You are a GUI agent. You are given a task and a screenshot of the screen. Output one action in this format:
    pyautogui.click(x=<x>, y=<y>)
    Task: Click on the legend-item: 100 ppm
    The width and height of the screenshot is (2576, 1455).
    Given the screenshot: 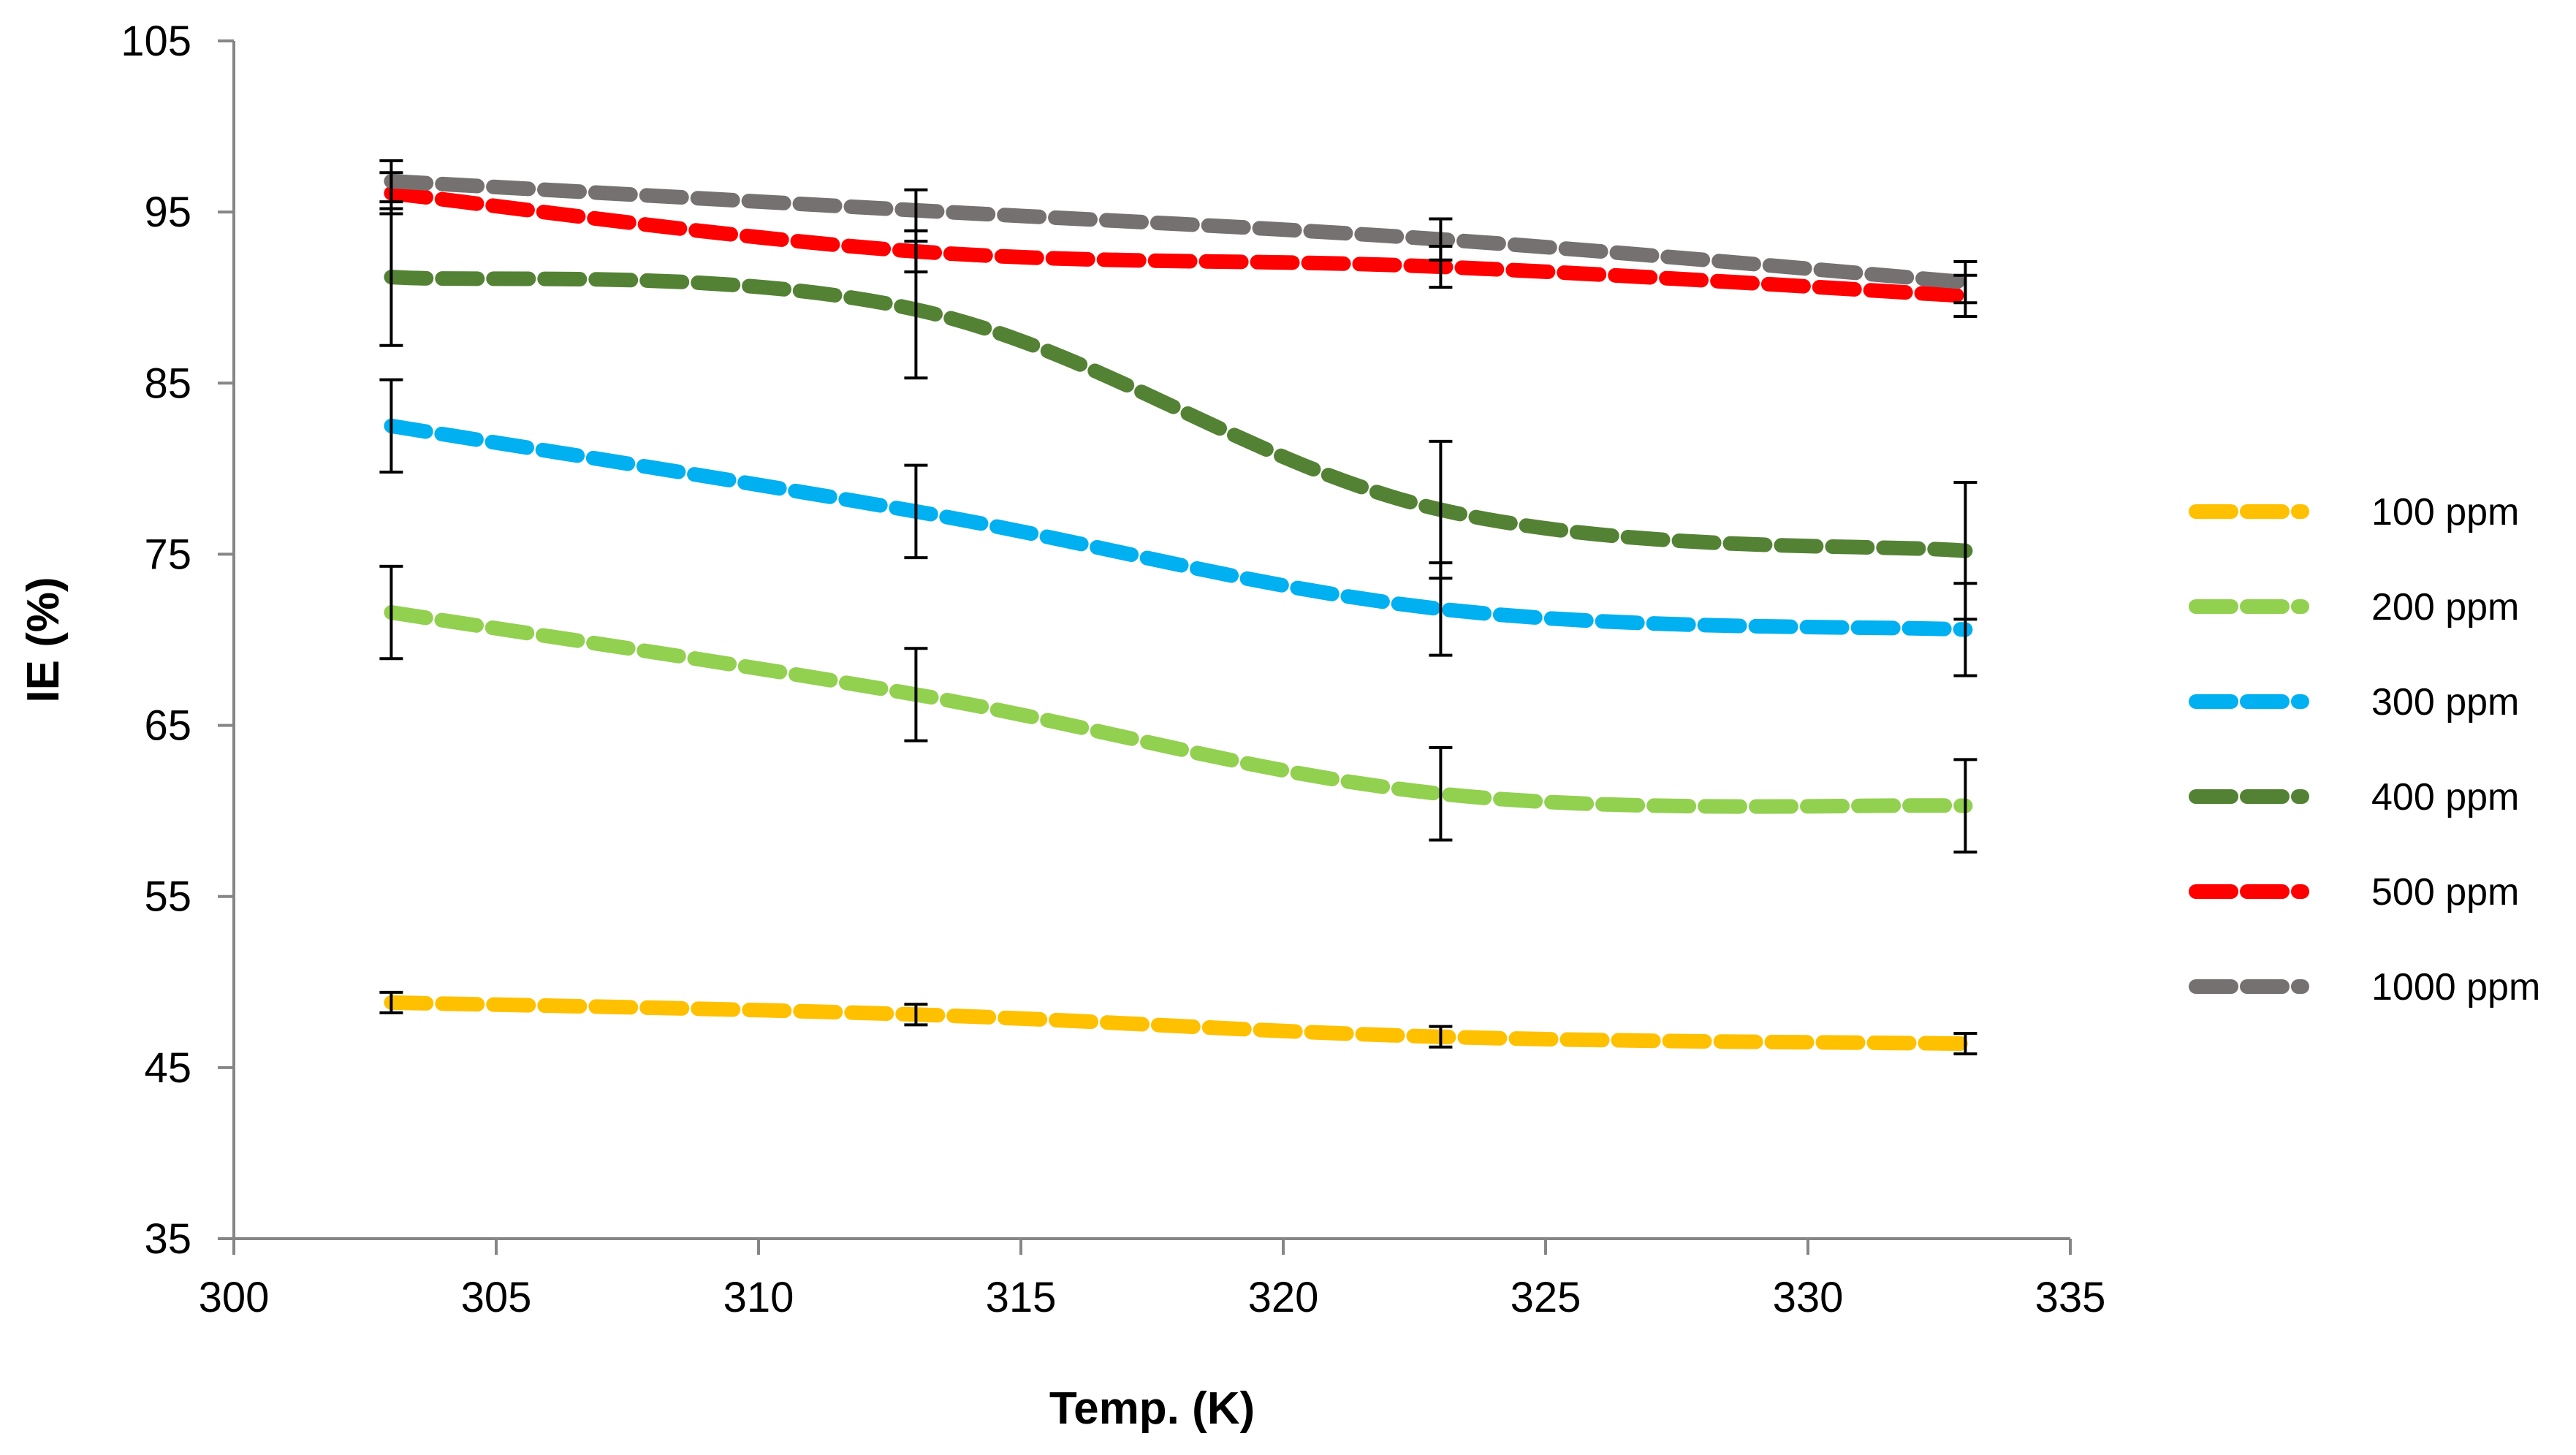 What is the action you would take?
    pyautogui.click(x=2357, y=512)
    